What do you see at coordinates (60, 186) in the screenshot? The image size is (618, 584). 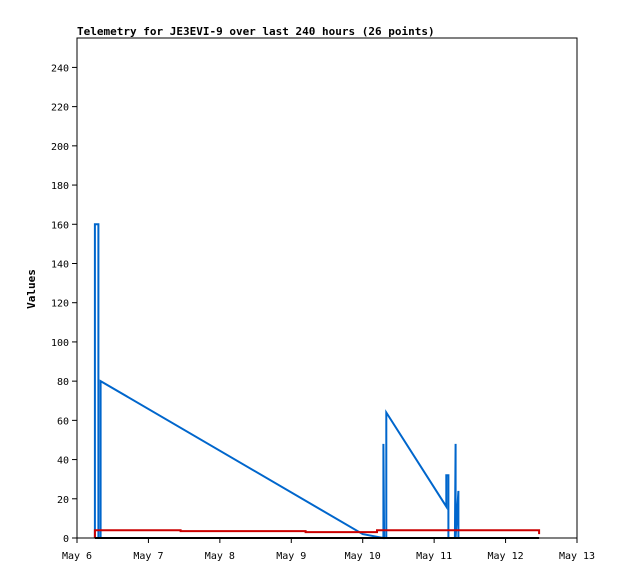 I see `y-tick-label: 180` at bounding box center [60, 186].